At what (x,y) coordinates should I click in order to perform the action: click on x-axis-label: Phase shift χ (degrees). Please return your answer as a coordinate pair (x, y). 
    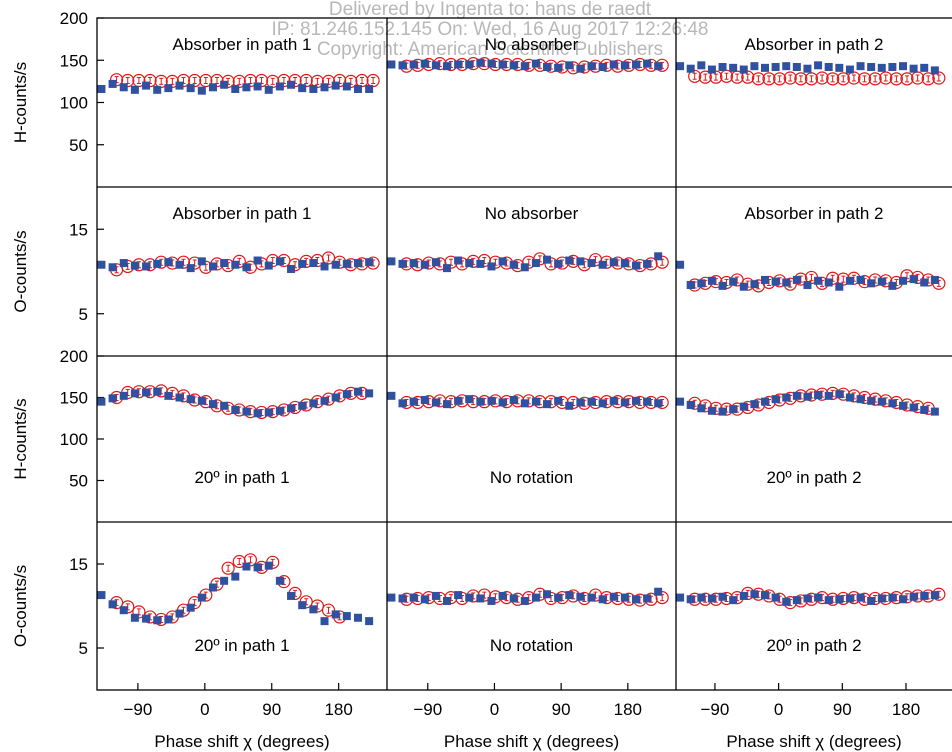
    Looking at the image, I should click on (241, 741).